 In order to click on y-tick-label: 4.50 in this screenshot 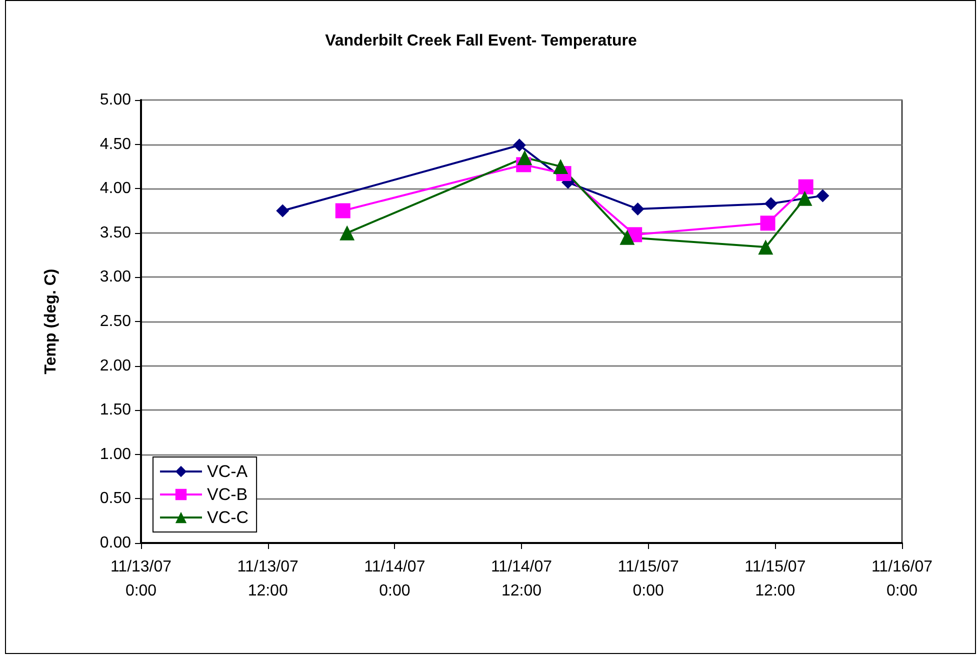, I will do `click(116, 144)`.